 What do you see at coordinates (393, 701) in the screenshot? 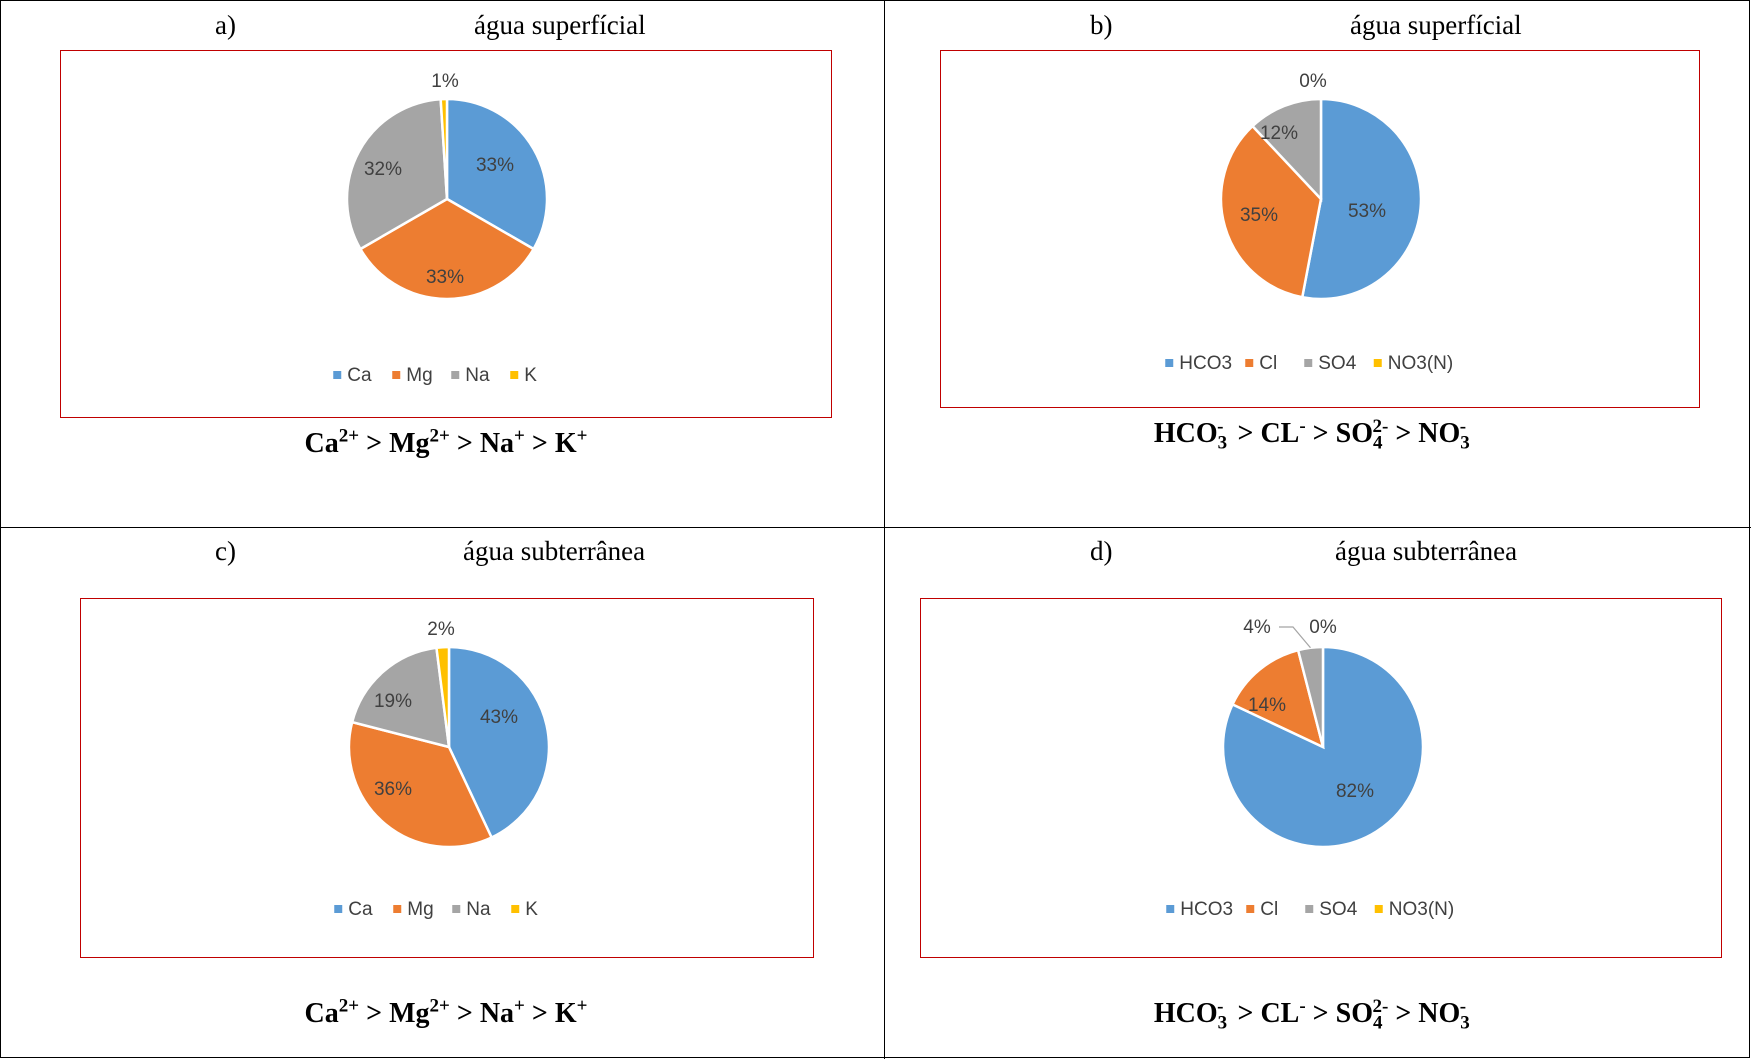
I see `data-label-na: 19%` at bounding box center [393, 701].